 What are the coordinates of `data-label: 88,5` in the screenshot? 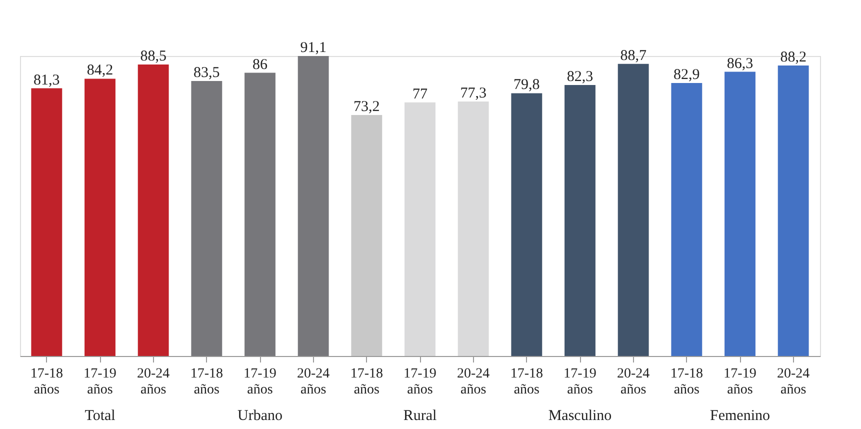 It's located at (153, 56).